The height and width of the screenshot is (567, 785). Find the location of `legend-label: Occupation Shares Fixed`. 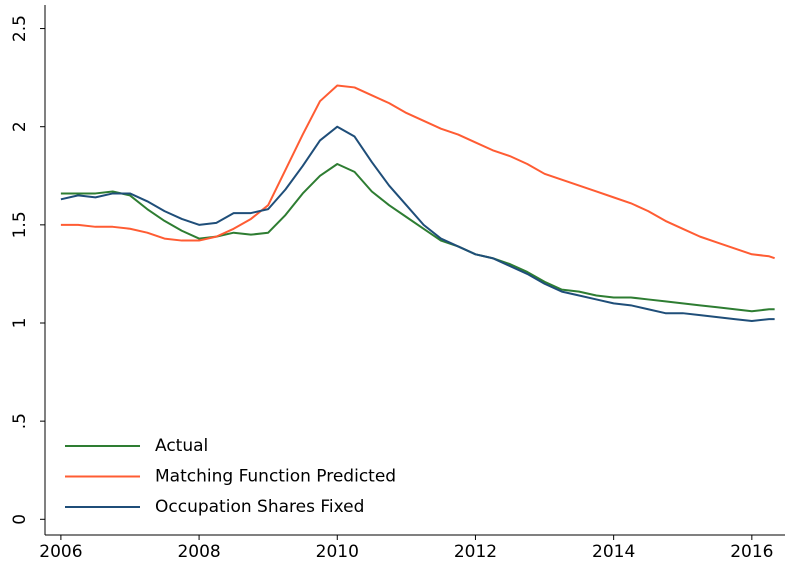

legend-label: Occupation Shares Fixed is located at coordinates (259, 507).